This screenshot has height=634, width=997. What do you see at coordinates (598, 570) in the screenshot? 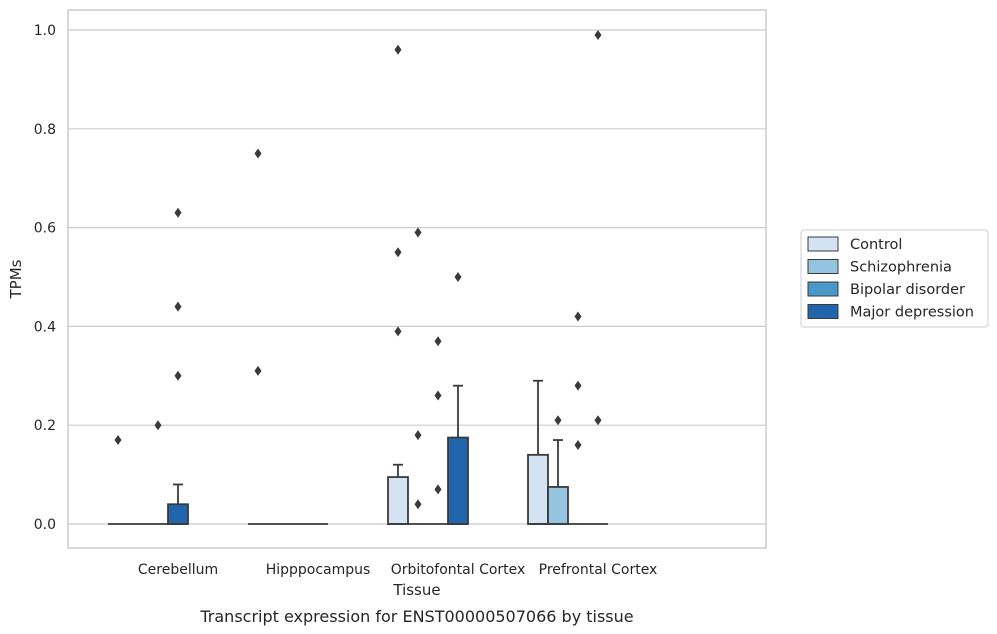
I see `x-tick-label: Prefrontal Cortex` at bounding box center [598, 570].